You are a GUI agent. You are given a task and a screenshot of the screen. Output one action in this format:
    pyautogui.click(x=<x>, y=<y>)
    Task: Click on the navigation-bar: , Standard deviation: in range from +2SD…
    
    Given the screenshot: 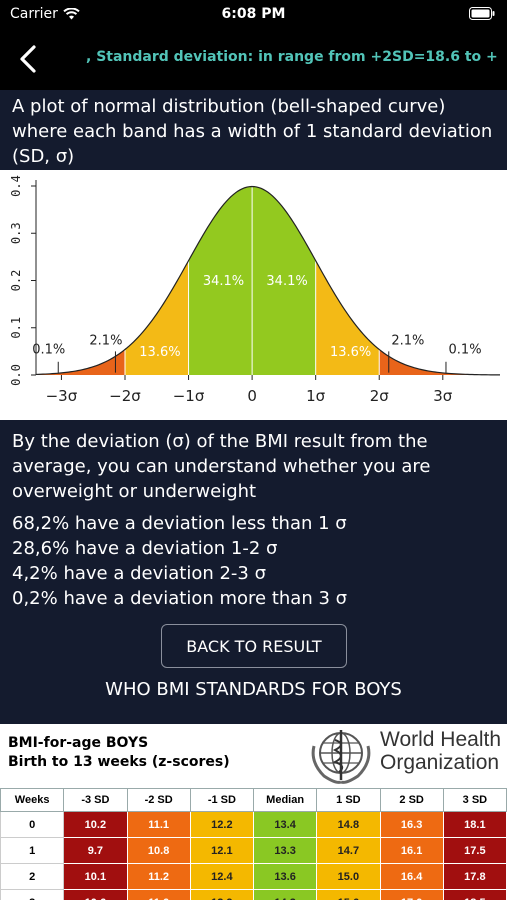 What is the action you would take?
    pyautogui.click(x=253, y=59)
    